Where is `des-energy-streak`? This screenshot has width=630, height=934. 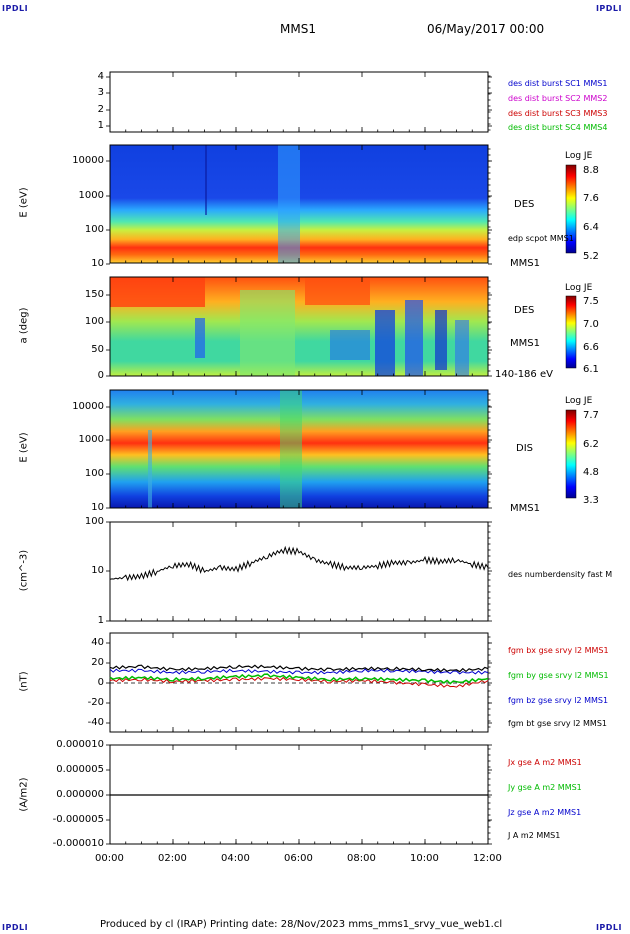 des-energy-streak is located at coordinates (206, 180).